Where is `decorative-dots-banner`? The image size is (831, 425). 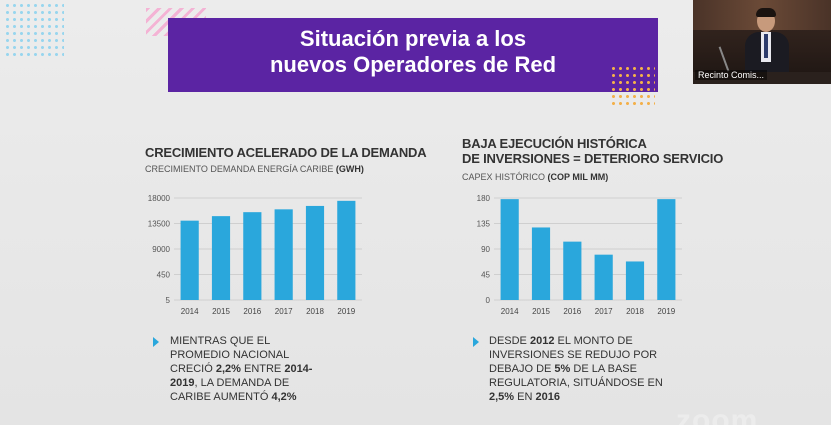
decorative-dots-banner is located at coordinates (632, 86).